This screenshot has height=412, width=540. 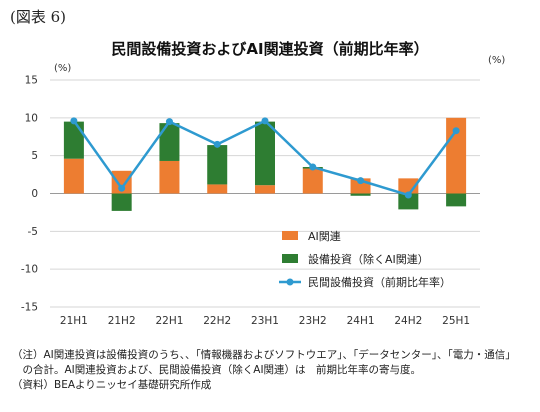 I want to click on x-tick-label: 24H2, so click(x=408, y=321).